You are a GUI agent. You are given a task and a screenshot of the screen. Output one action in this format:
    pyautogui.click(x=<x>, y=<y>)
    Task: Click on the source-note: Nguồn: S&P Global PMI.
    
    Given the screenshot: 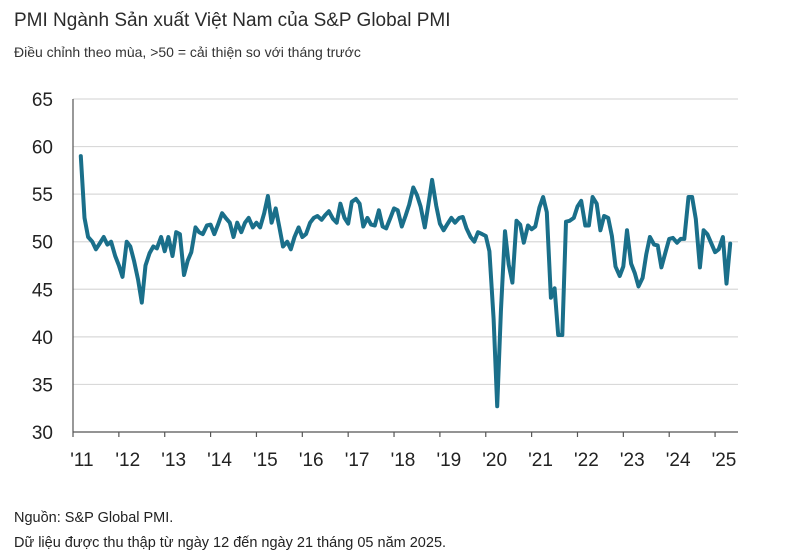 What is the action you would take?
    pyautogui.click(x=94, y=518)
    